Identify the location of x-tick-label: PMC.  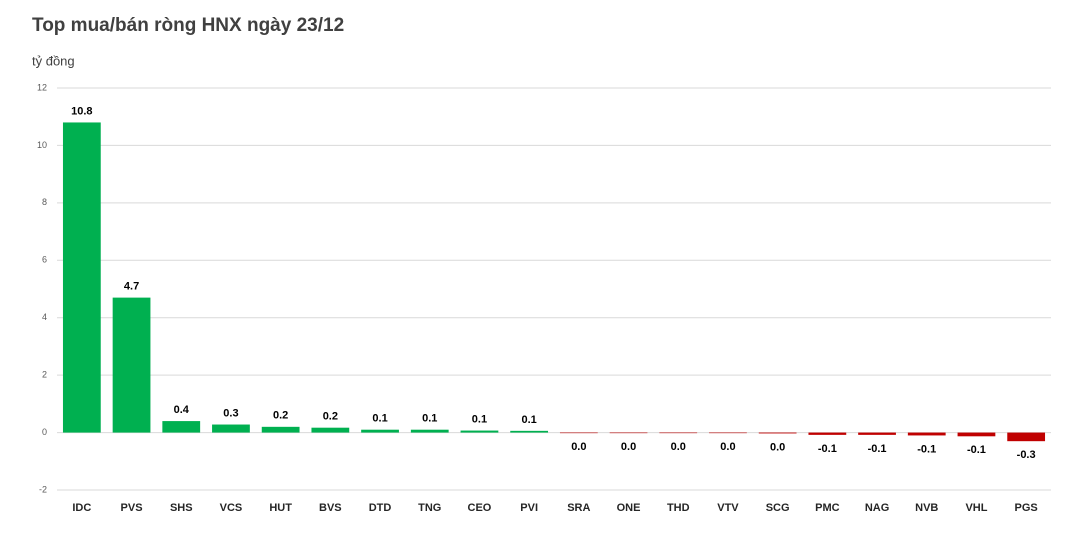
(827, 508).